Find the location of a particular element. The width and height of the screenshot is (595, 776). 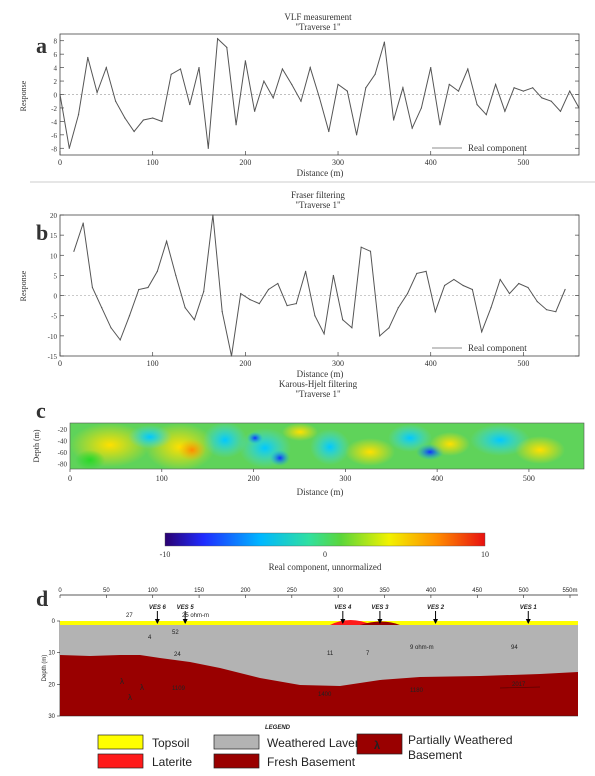

panel-a-title: VLF measurement is located at coordinates (318, 17).